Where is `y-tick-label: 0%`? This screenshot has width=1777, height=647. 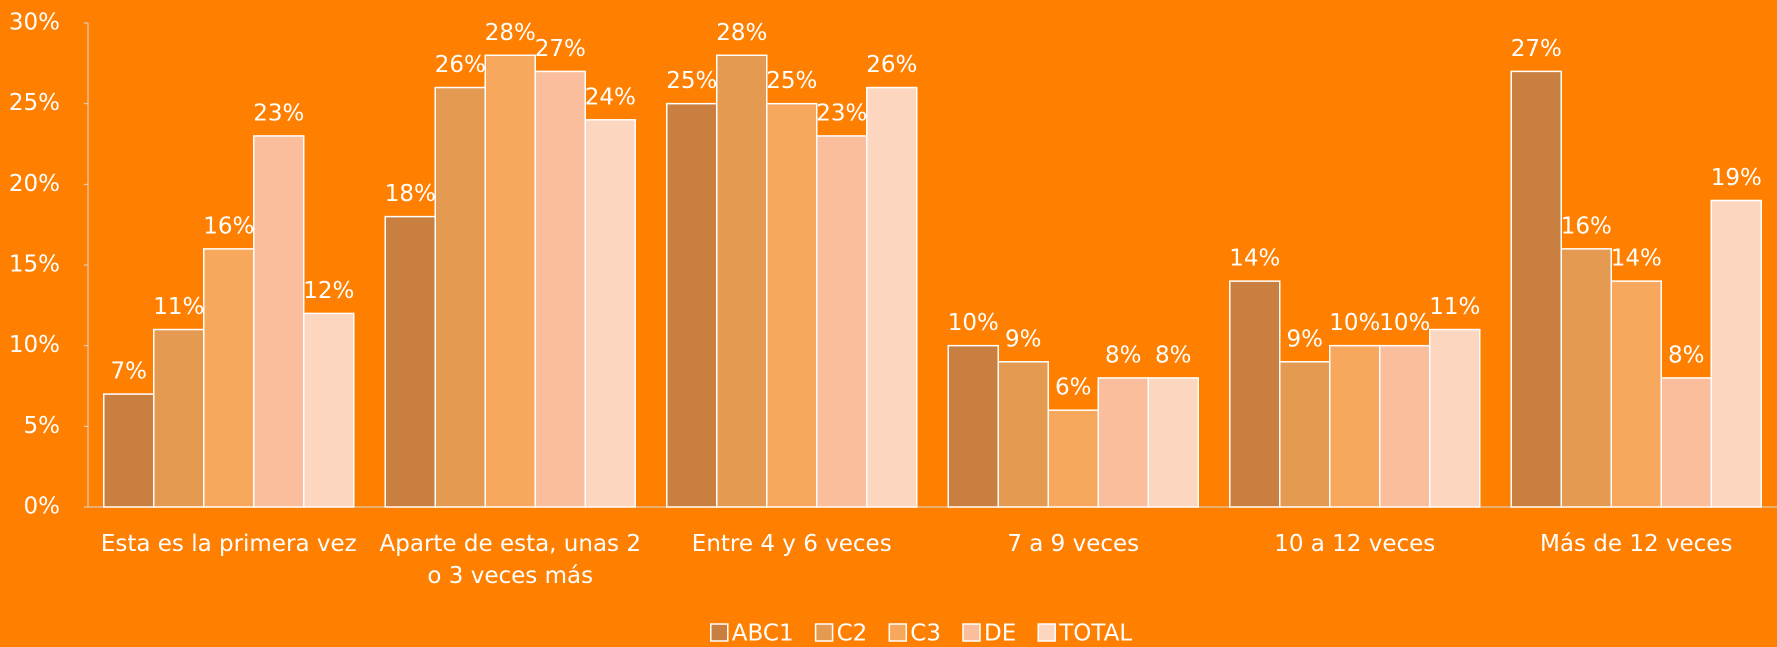 y-tick-label: 0% is located at coordinates (42, 507).